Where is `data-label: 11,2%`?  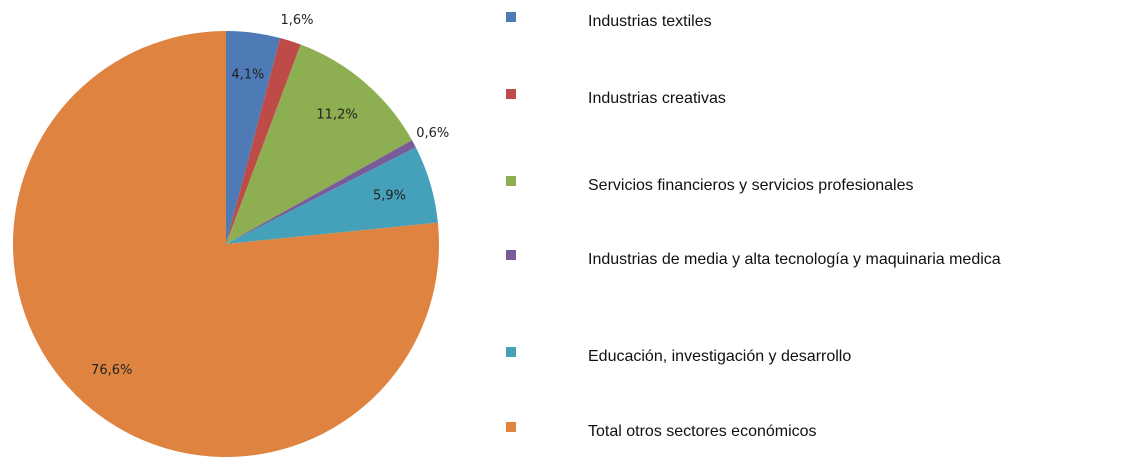
data-label: 11,2% is located at coordinates (336, 114).